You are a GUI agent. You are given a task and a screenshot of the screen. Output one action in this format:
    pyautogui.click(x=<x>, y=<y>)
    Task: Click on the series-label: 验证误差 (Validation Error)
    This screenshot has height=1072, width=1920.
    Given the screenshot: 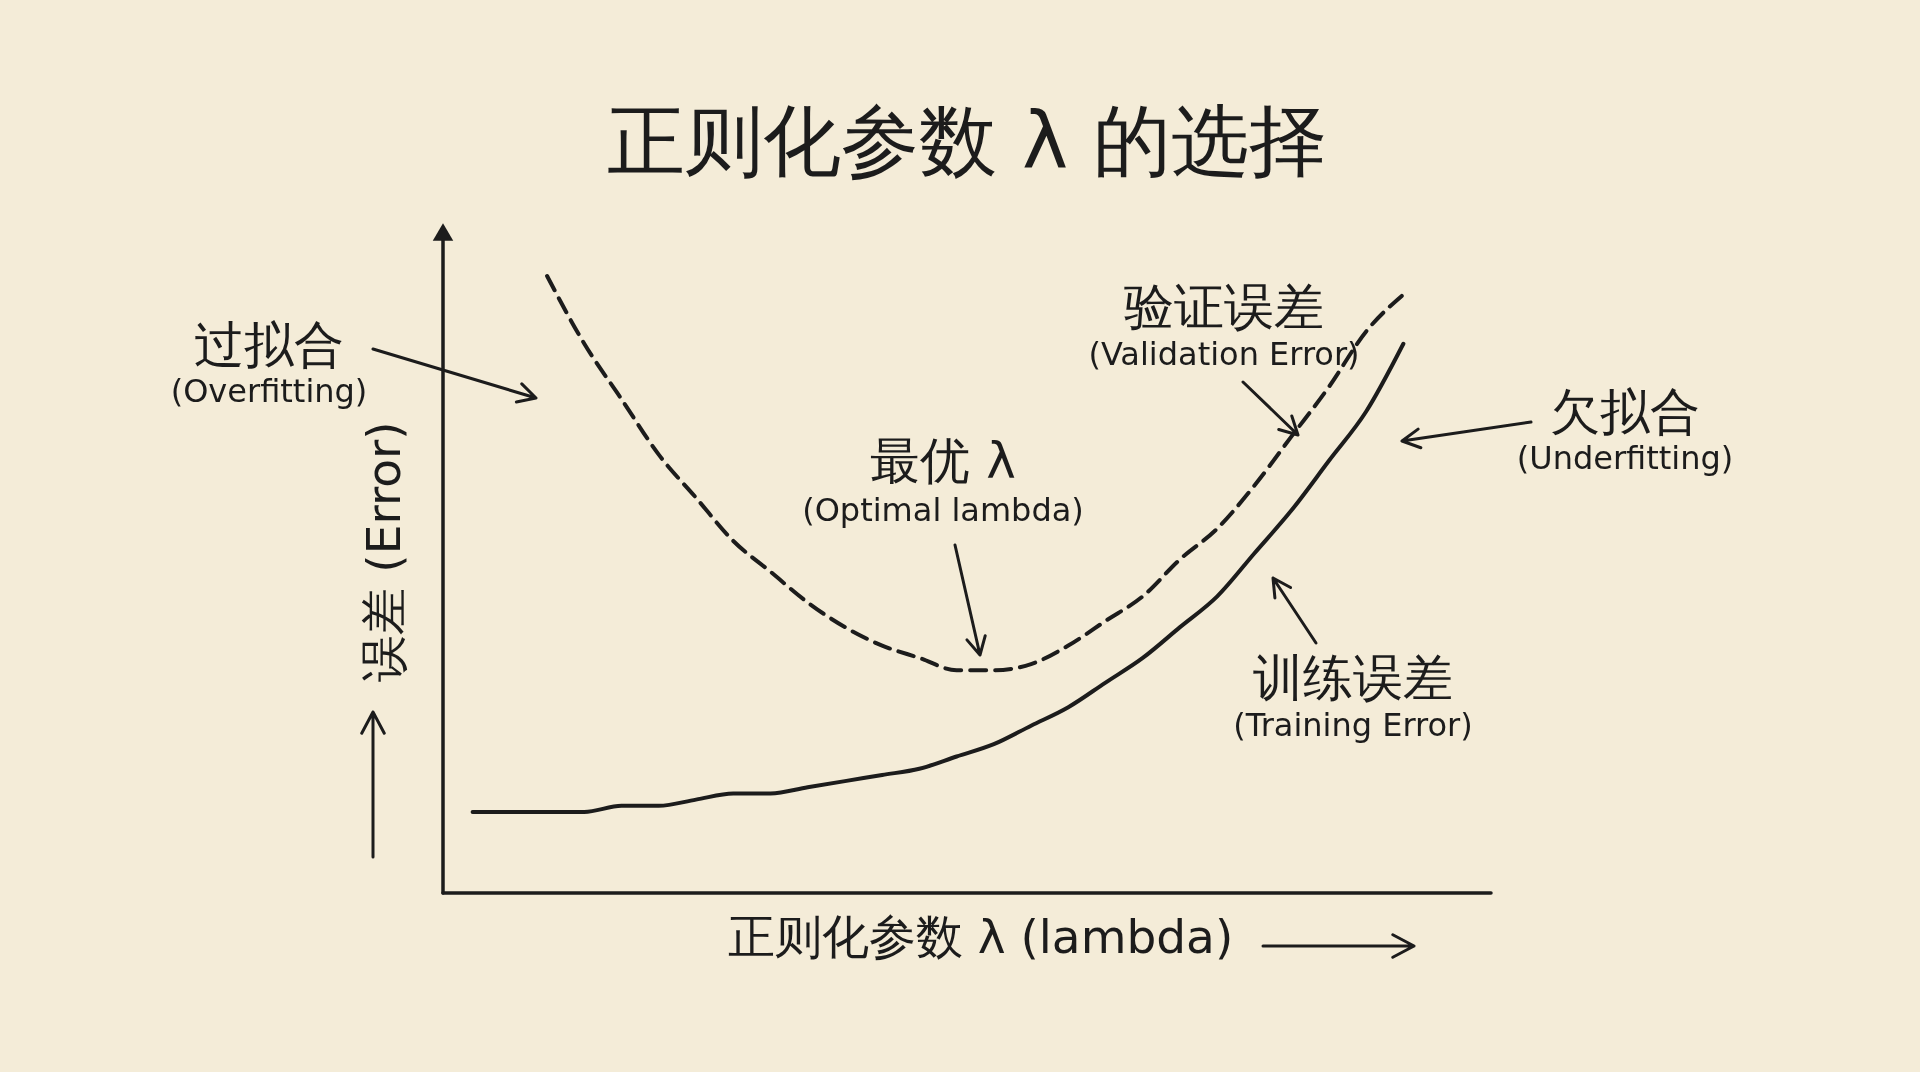 What is the action you would take?
    pyautogui.click(x=1224, y=325)
    